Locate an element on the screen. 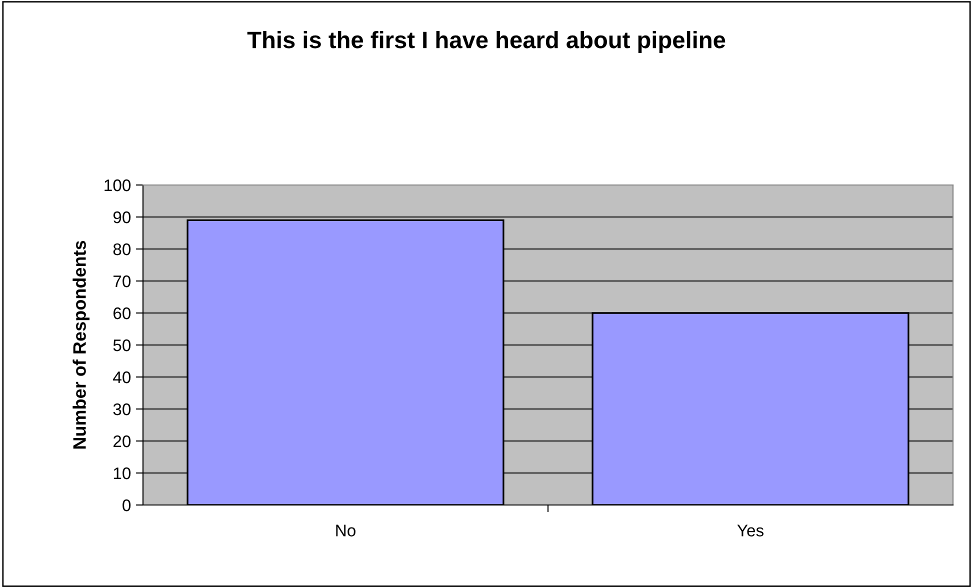 The image size is (973, 588). y-tick-label: 100 is located at coordinates (117, 185).